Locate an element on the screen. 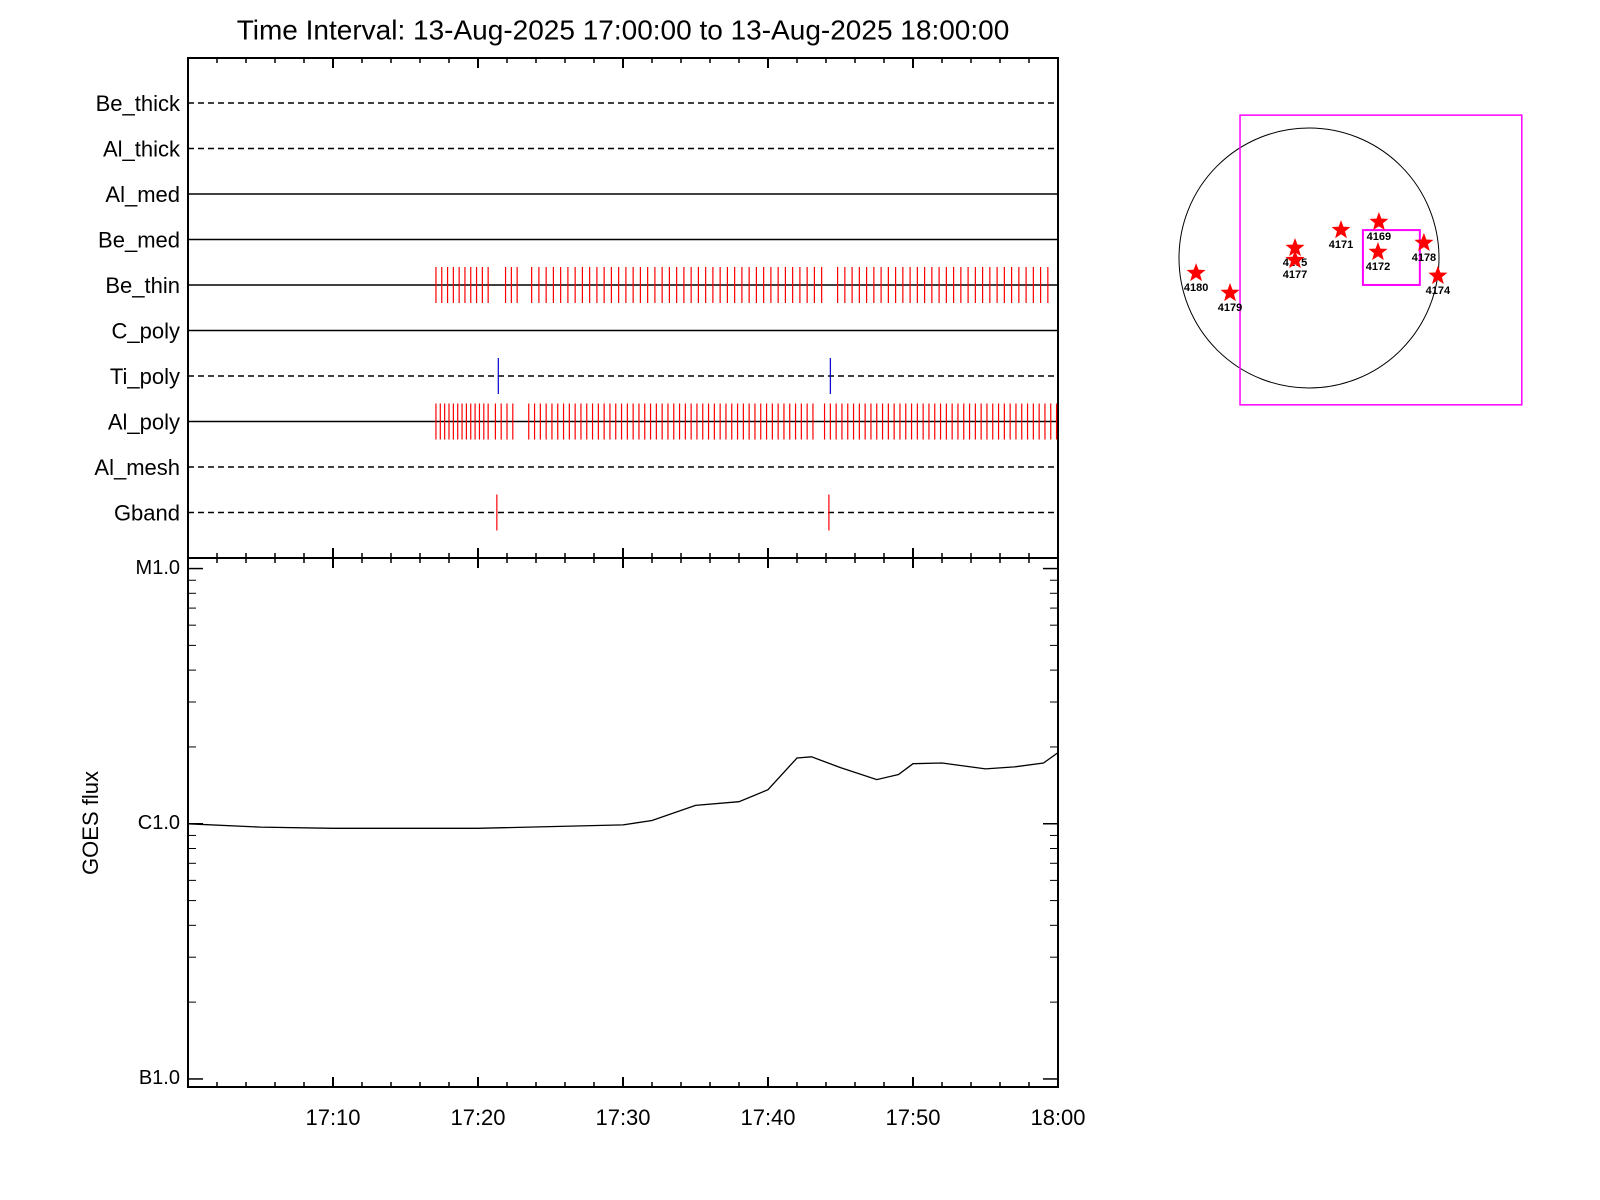 Image resolution: width=1600 pixels, height=1200 pixels. active-region-label: 4177 is located at coordinates (1295, 275).